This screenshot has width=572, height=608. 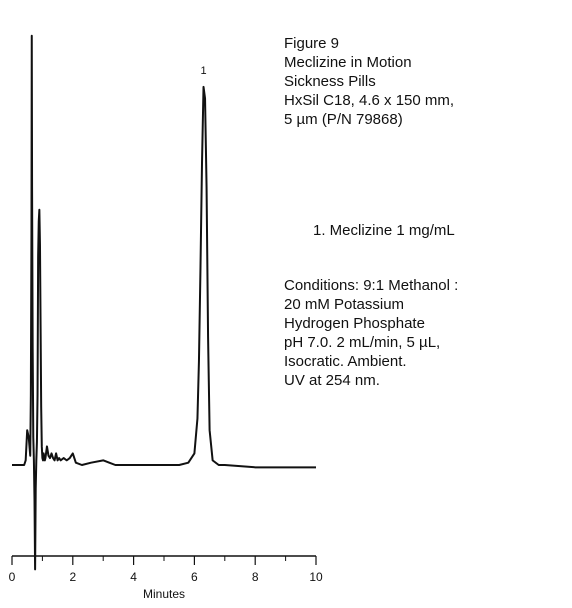 I want to click on column-spec-line-2: 5 µm (P/N 79868), so click(x=343, y=119).